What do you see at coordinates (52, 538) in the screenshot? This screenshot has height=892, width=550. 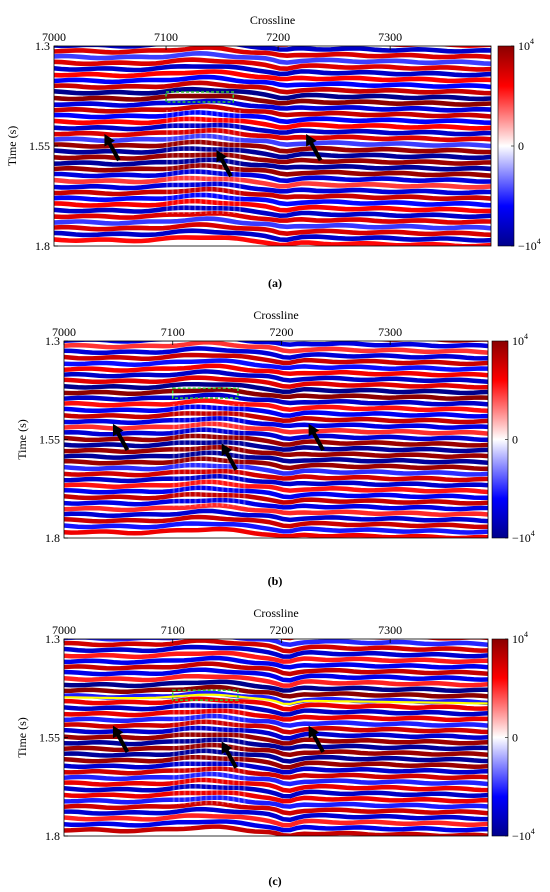 I see `y-tick-label: 1.8` at bounding box center [52, 538].